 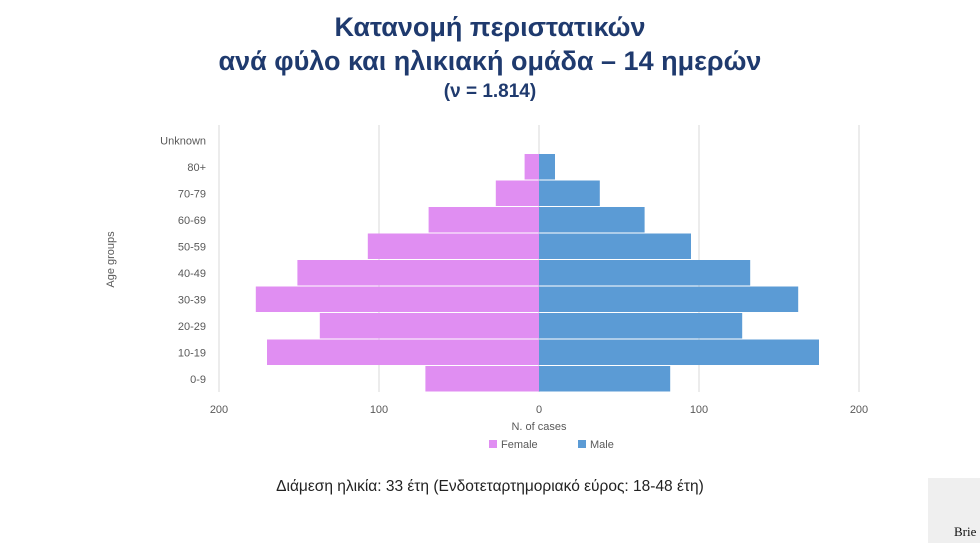 What do you see at coordinates (859, 410) in the screenshot?
I see `x-tick-label-4: 200` at bounding box center [859, 410].